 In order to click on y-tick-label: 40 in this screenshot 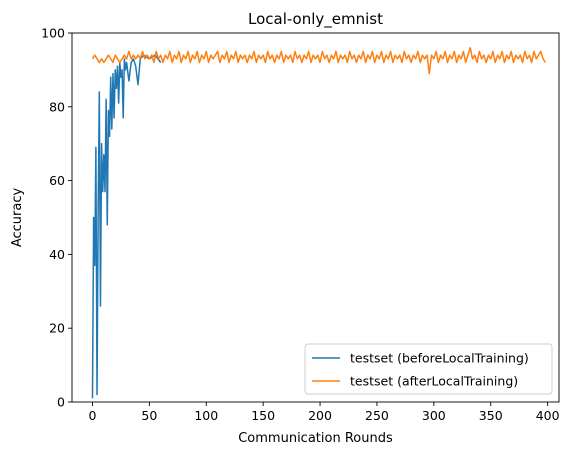, I will do `click(57, 254)`.